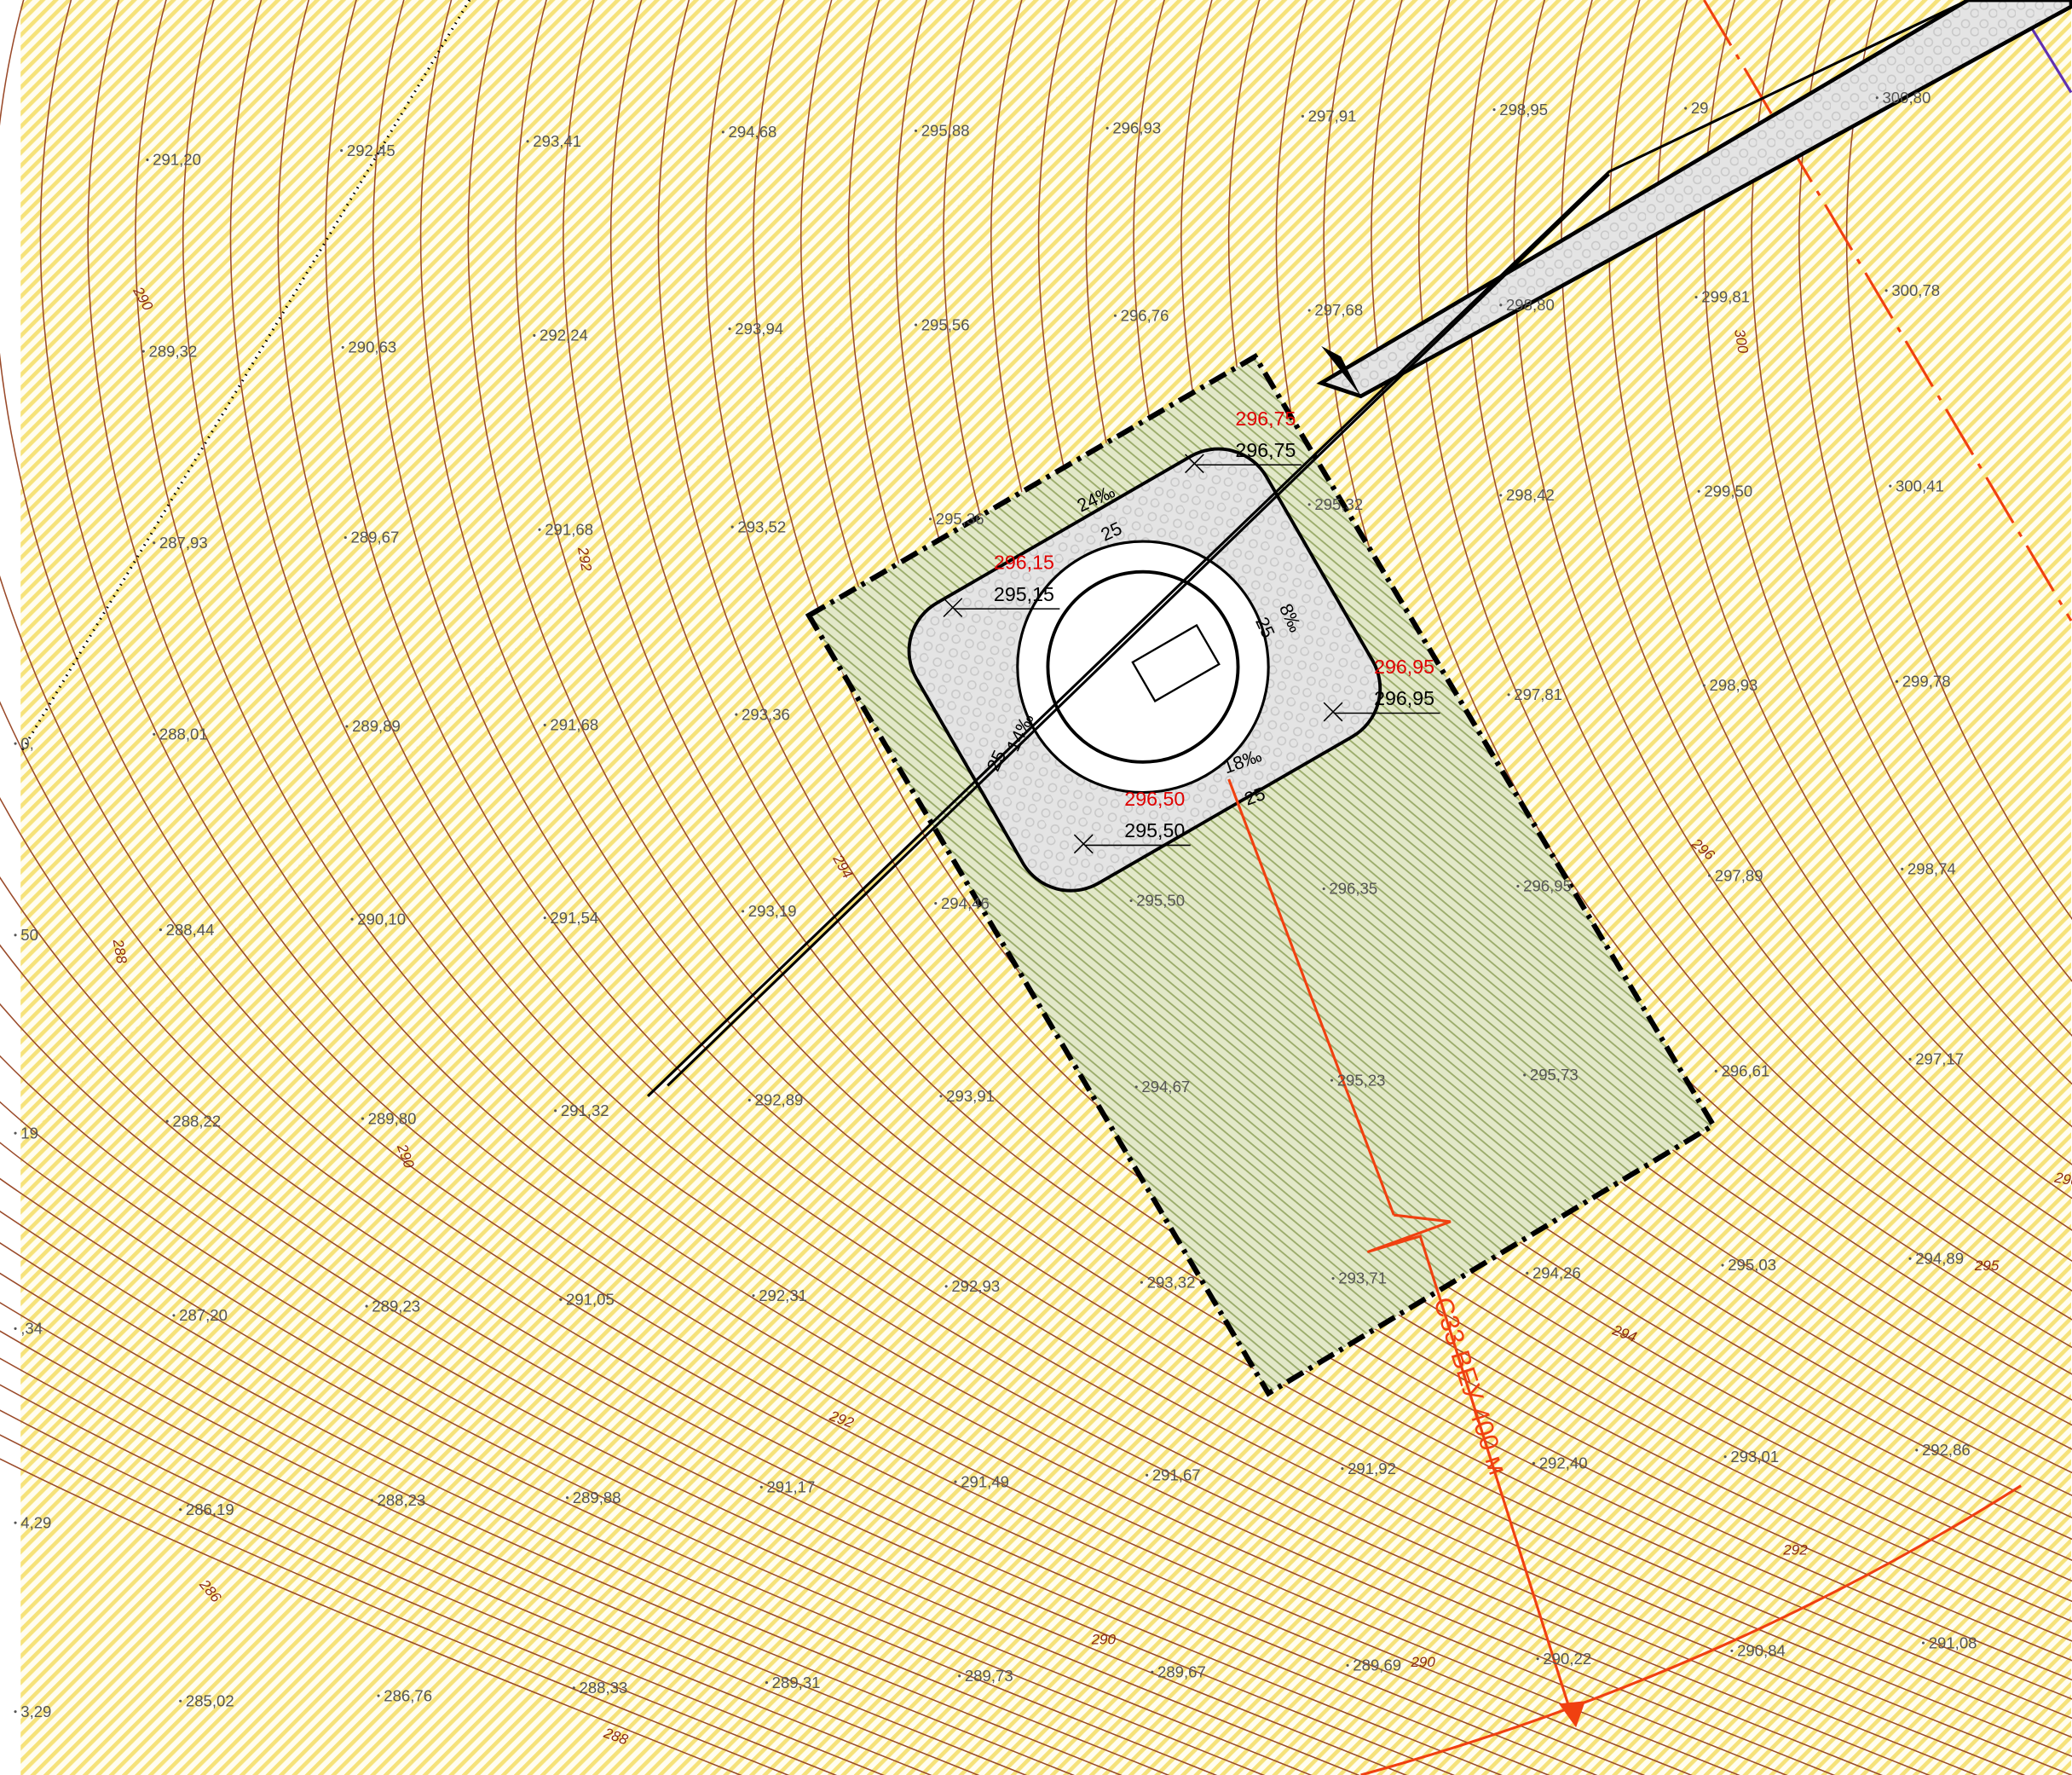  I want to click on design-elevation: 296,15, so click(1024, 563).